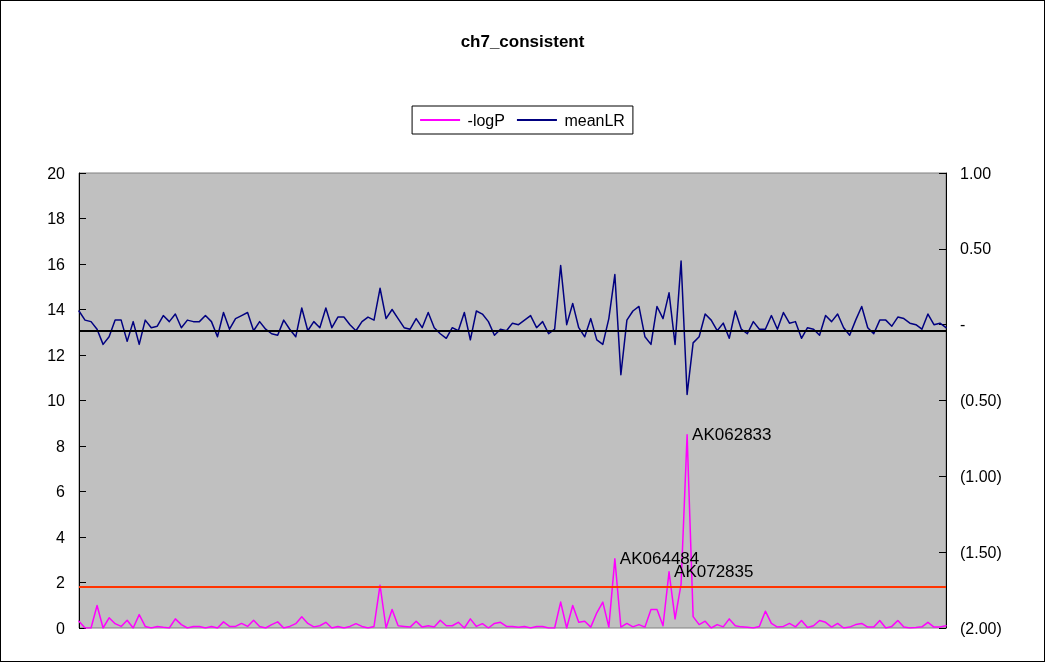 The image size is (1045, 662). Describe the element at coordinates (594, 120) in the screenshot. I see `legend-label: meanLR` at that location.